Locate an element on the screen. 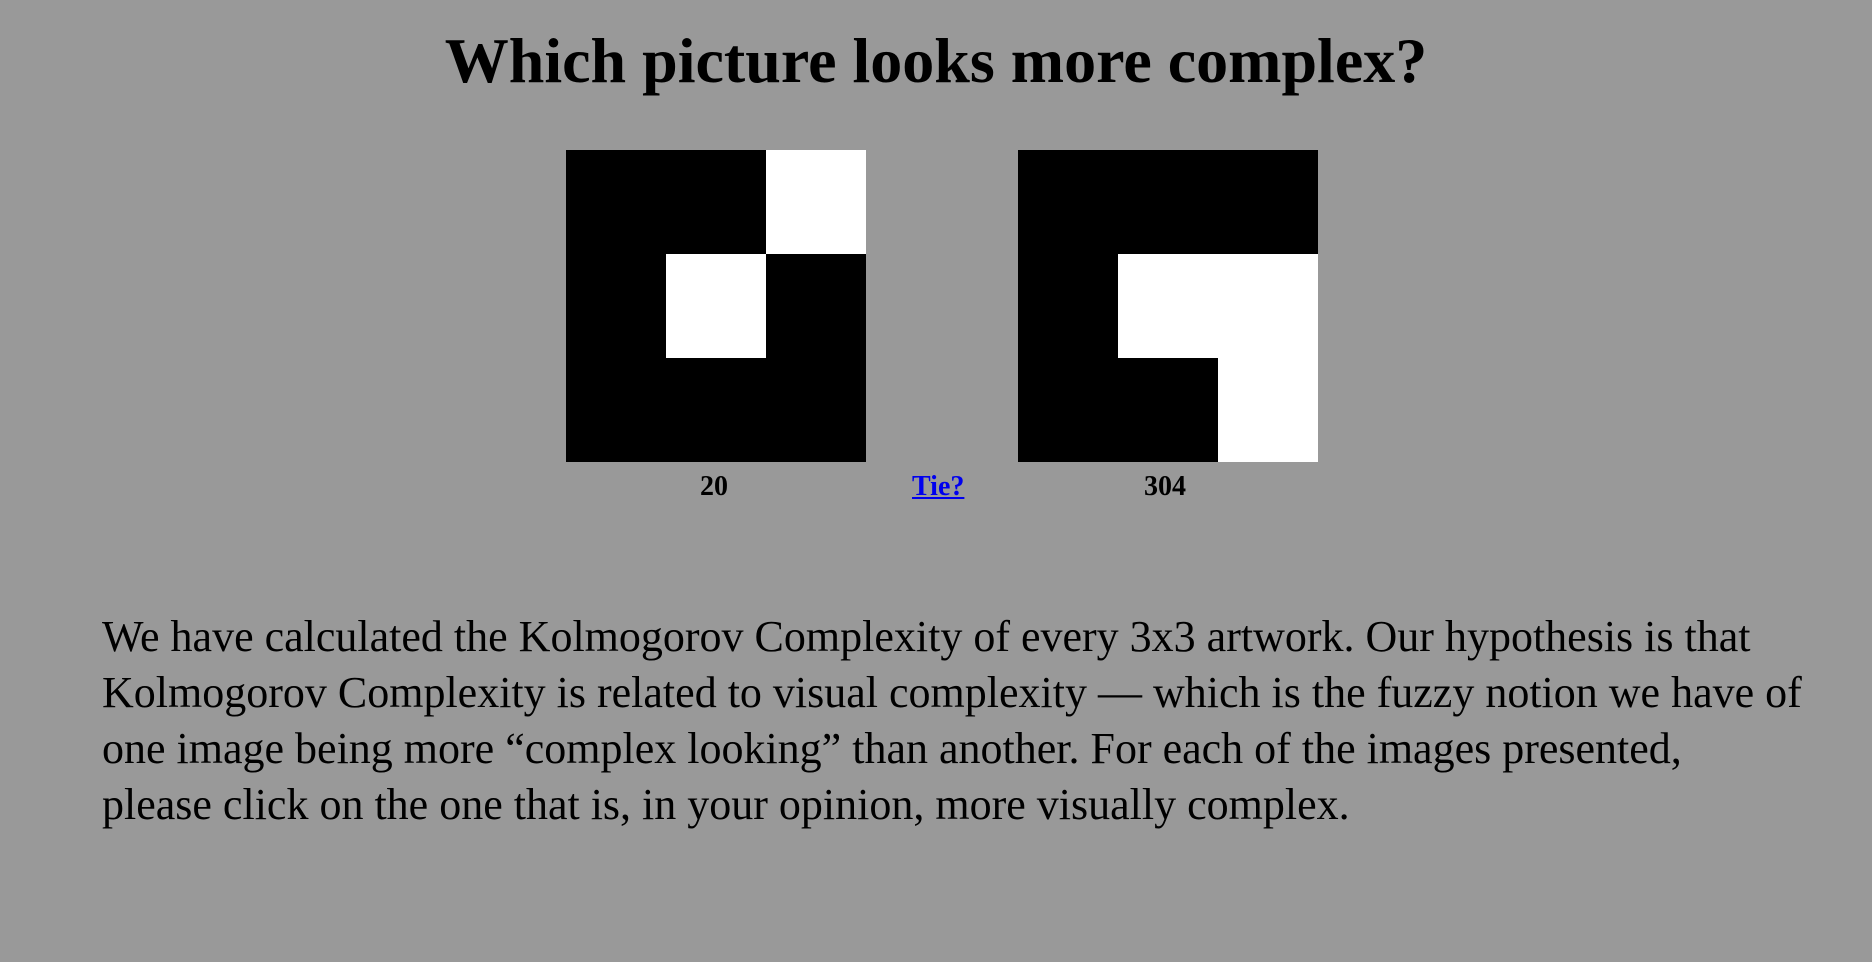  right-artwork-choice is located at coordinates (1168, 306).